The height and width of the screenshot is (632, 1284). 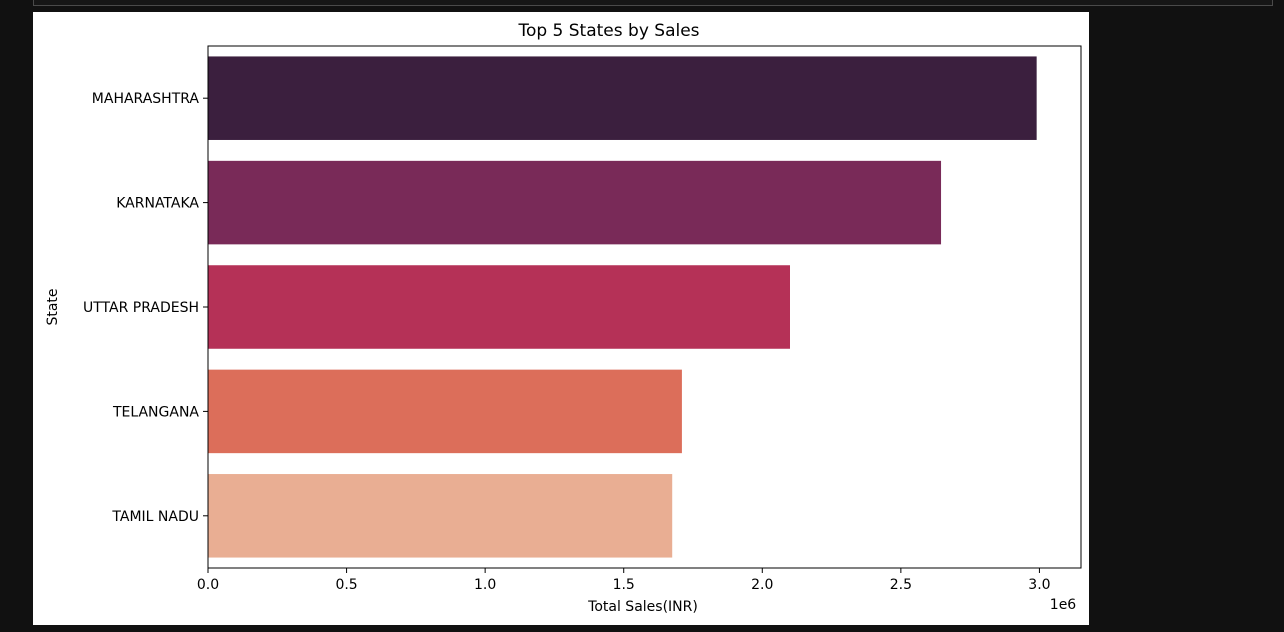 I want to click on x-tick-label: 0.5, so click(x=346, y=585).